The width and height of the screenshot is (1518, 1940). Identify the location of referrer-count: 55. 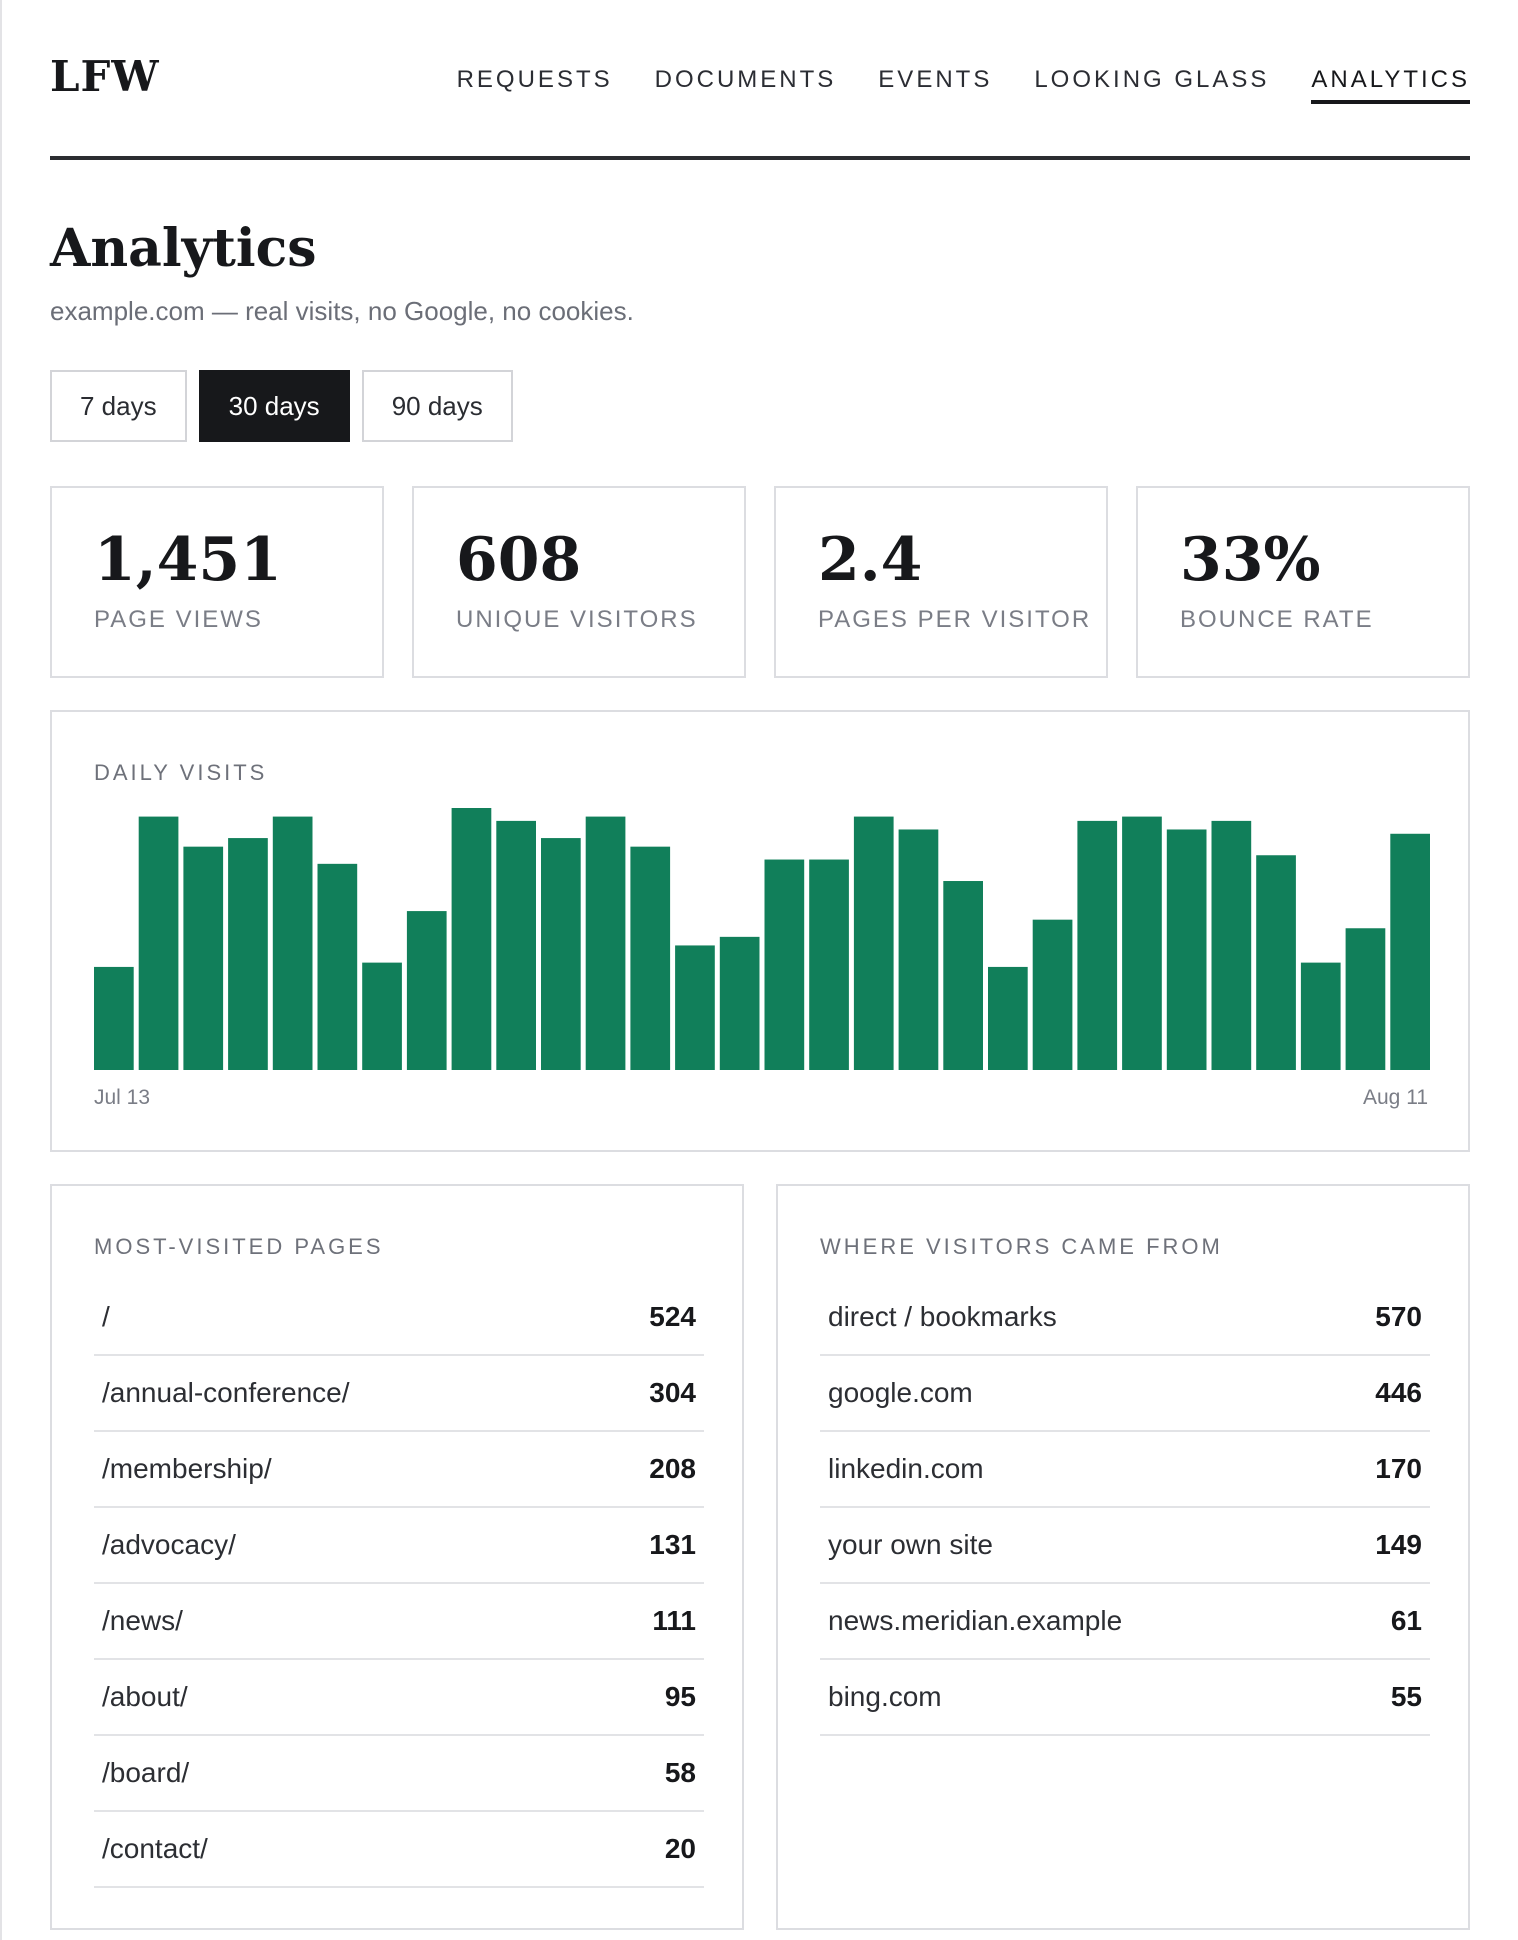
(1406, 1696).